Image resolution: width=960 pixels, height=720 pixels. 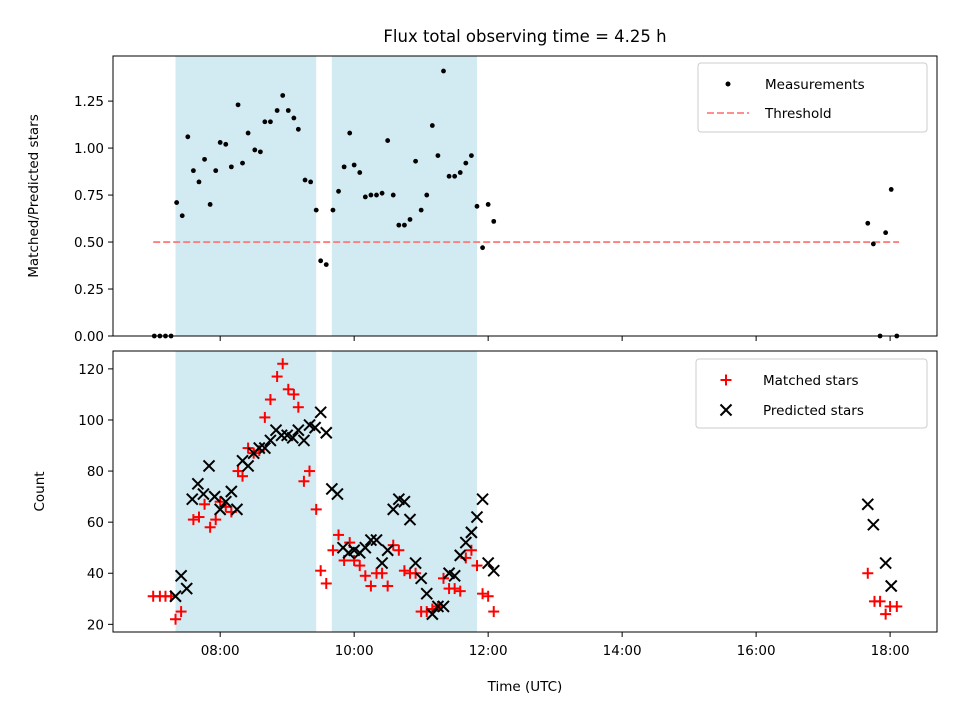 I want to click on x-tick-label: 18:00, so click(x=890, y=651).